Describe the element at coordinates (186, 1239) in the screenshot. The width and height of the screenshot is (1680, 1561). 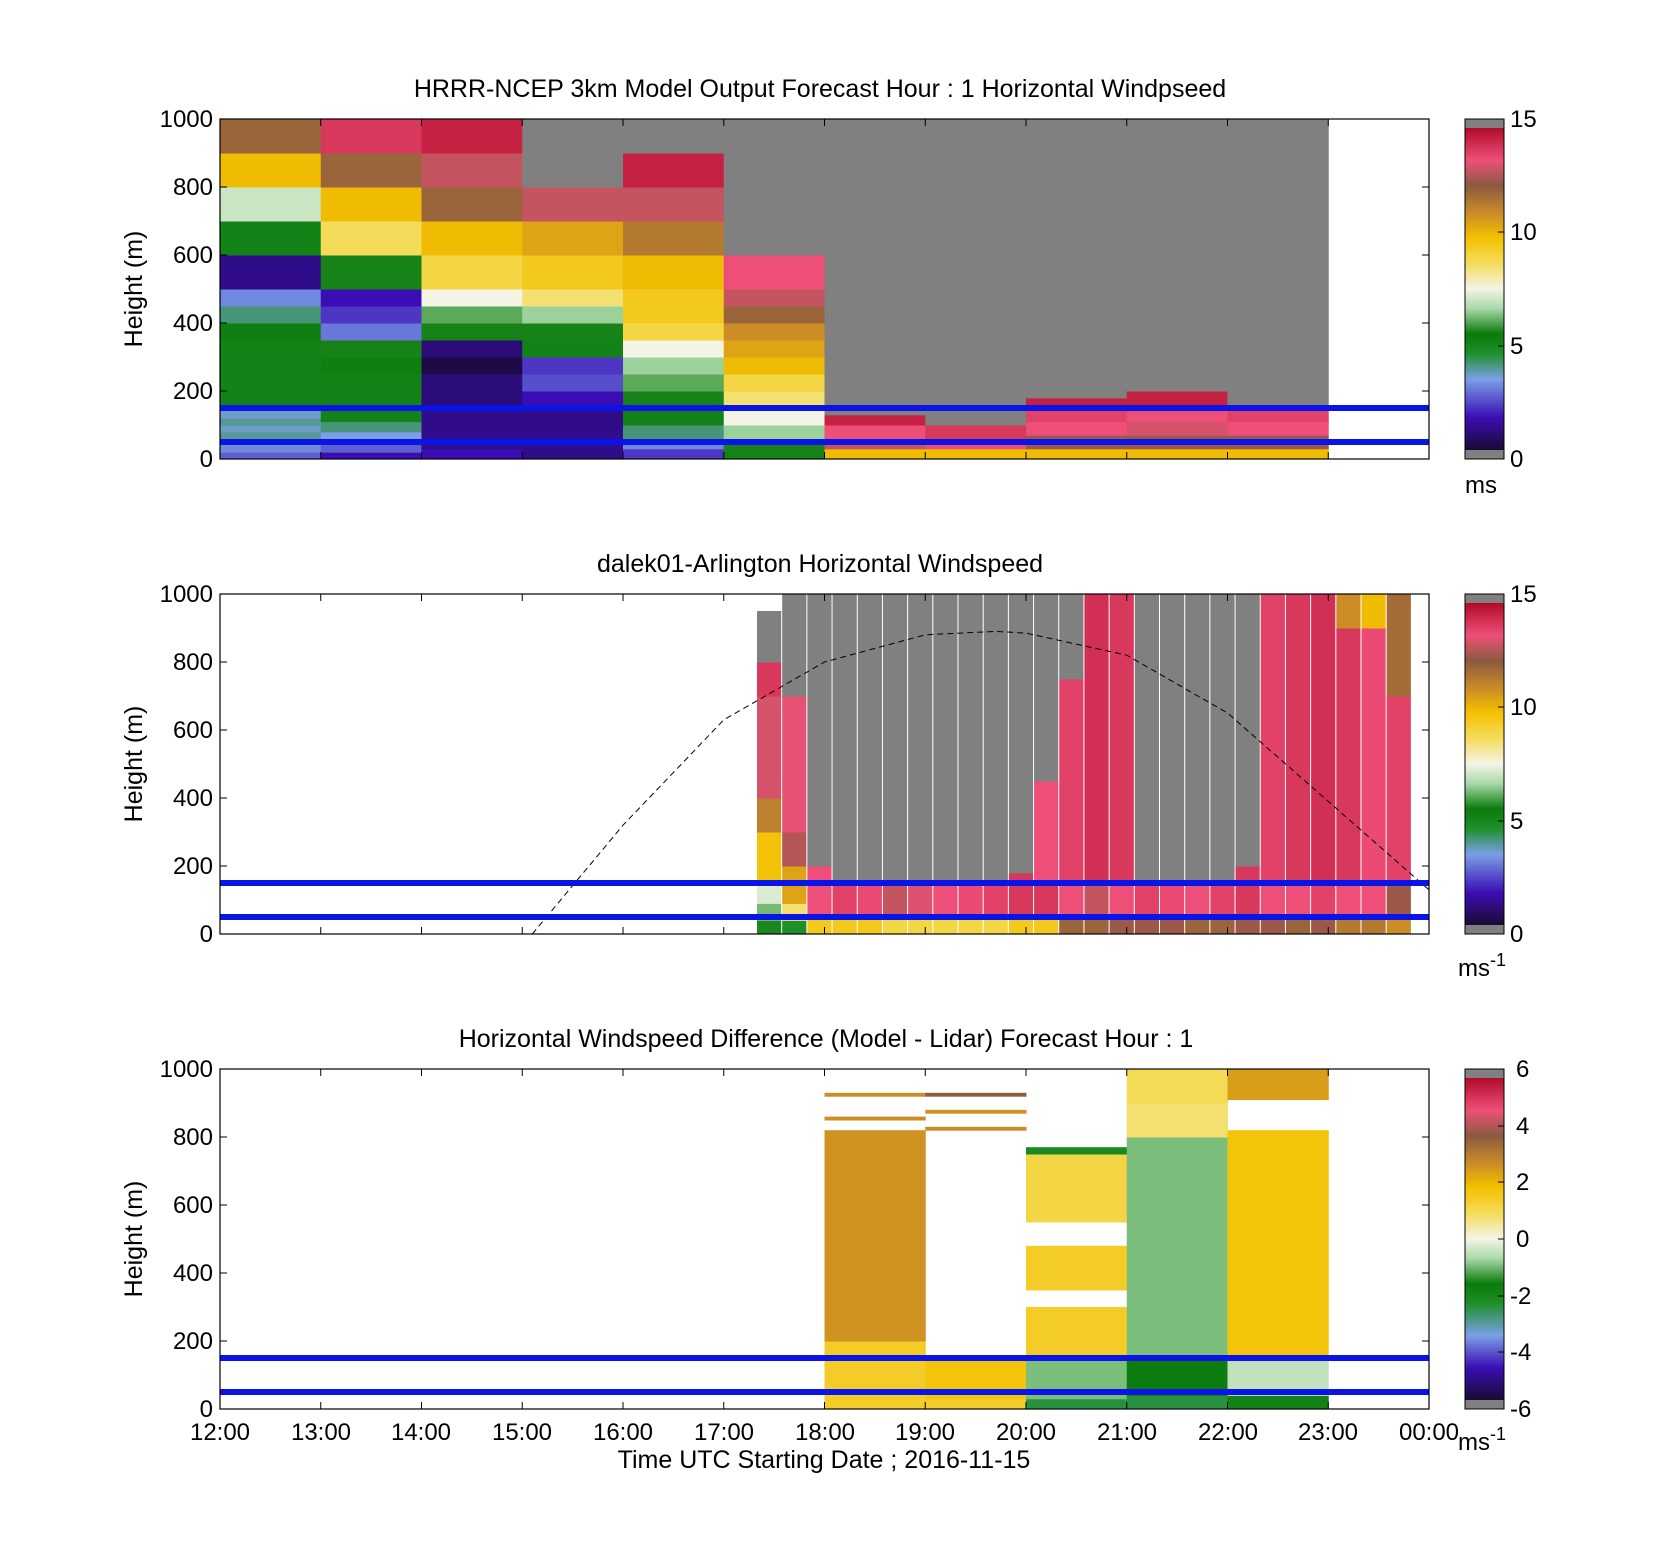
I see `y-tick-labels: 0 200 400 600 800 1000` at that location.